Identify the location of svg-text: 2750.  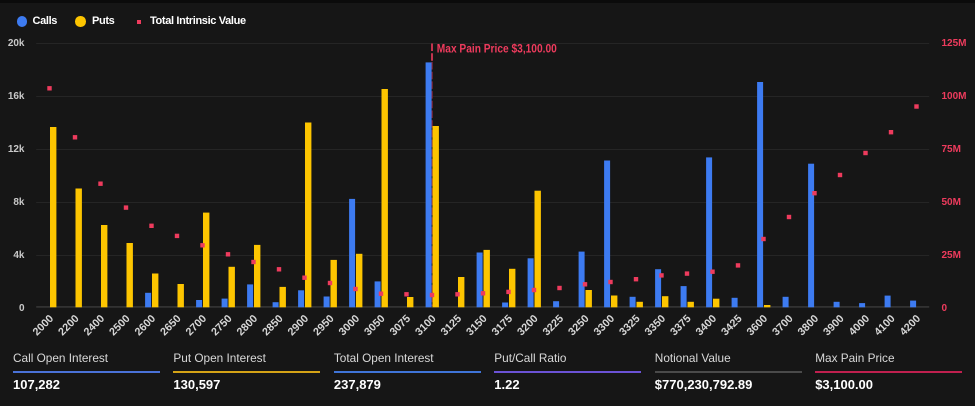
(221, 325).